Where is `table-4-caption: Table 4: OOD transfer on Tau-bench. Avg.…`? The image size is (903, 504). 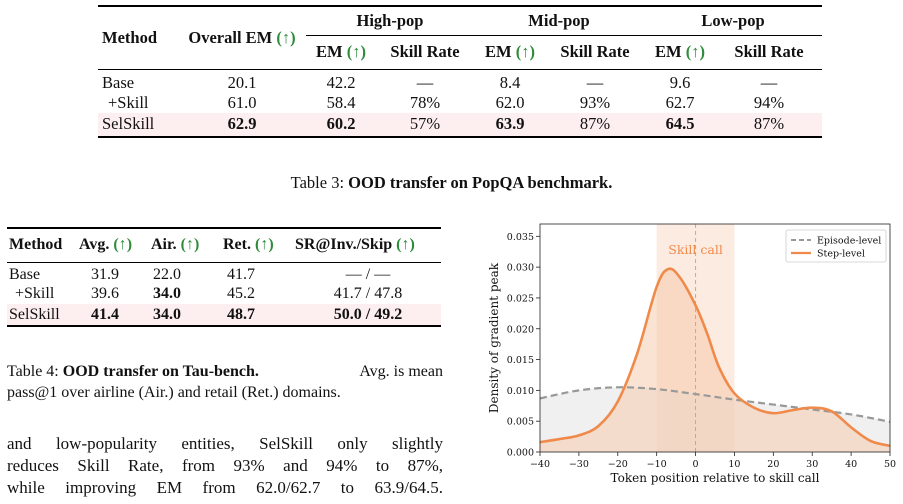 table-4-caption: Table 4: OOD transfer on Tau-bench. Avg.… is located at coordinates (225, 382).